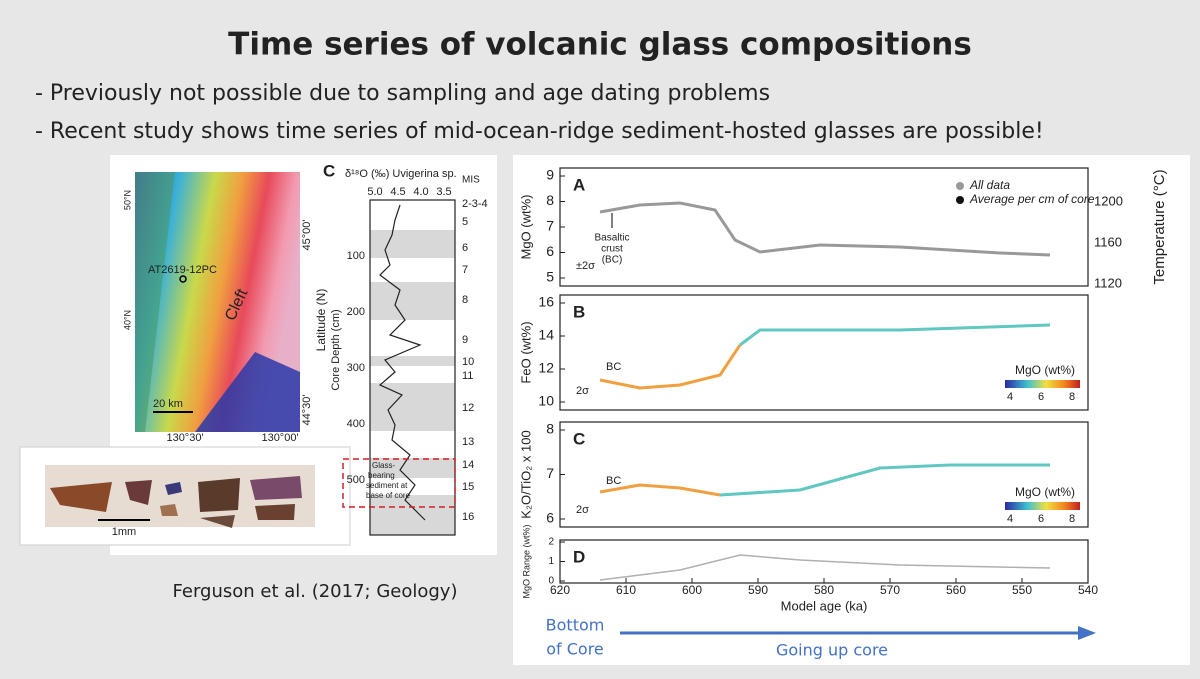 The width and height of the screenshot is (1200, 679). I want to click on colorbar-tick: 6, so click(1041, 397).